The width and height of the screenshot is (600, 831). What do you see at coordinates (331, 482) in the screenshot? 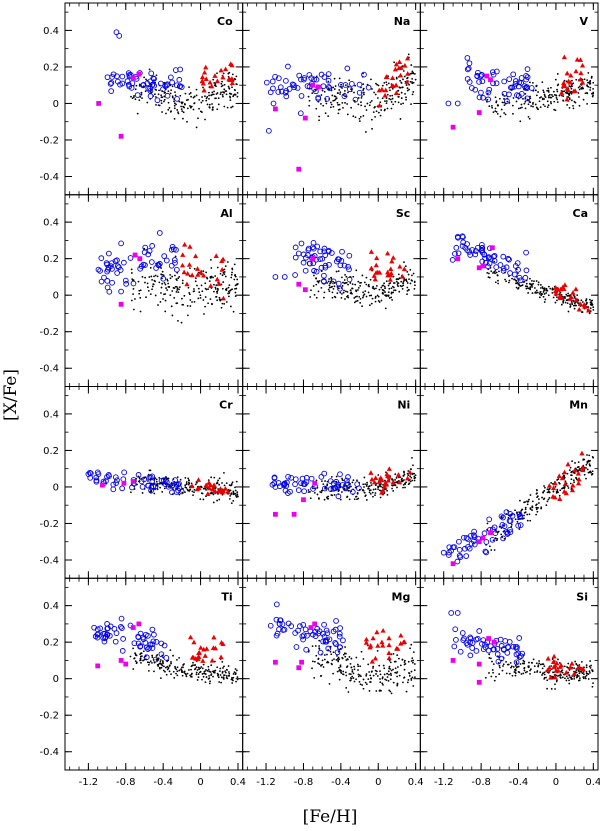
I see `panel-ni: Ni` at bounding box center [331, 482].